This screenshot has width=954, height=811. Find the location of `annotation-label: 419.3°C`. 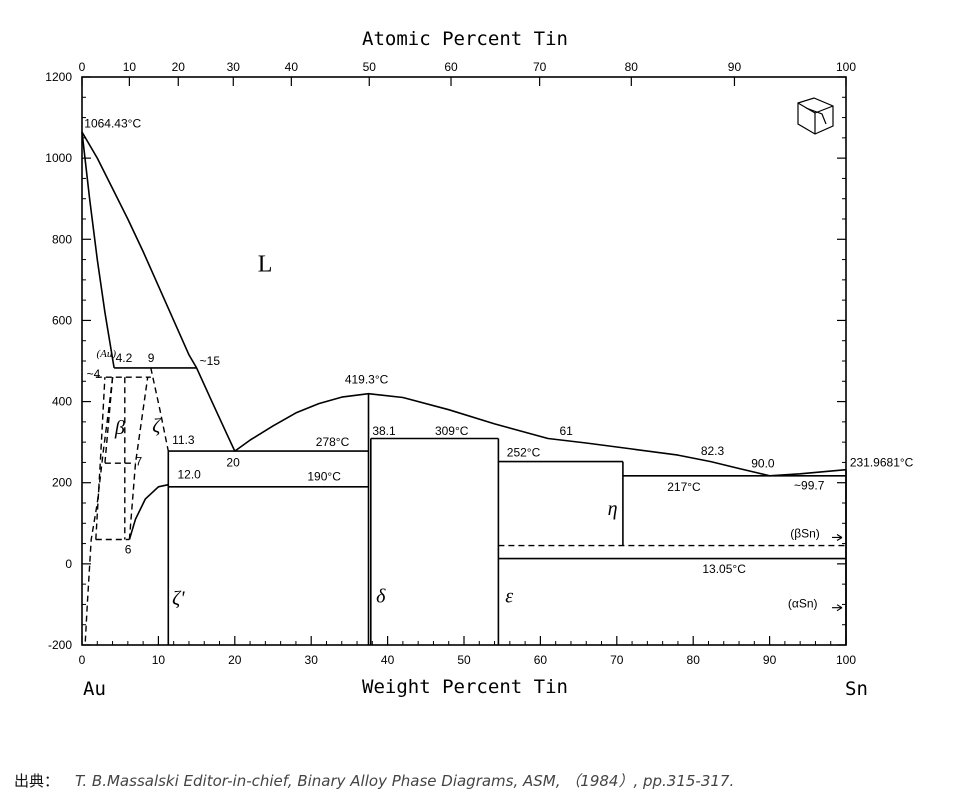

annotation-label: 419.3°C is located at coordinates (367, 379).